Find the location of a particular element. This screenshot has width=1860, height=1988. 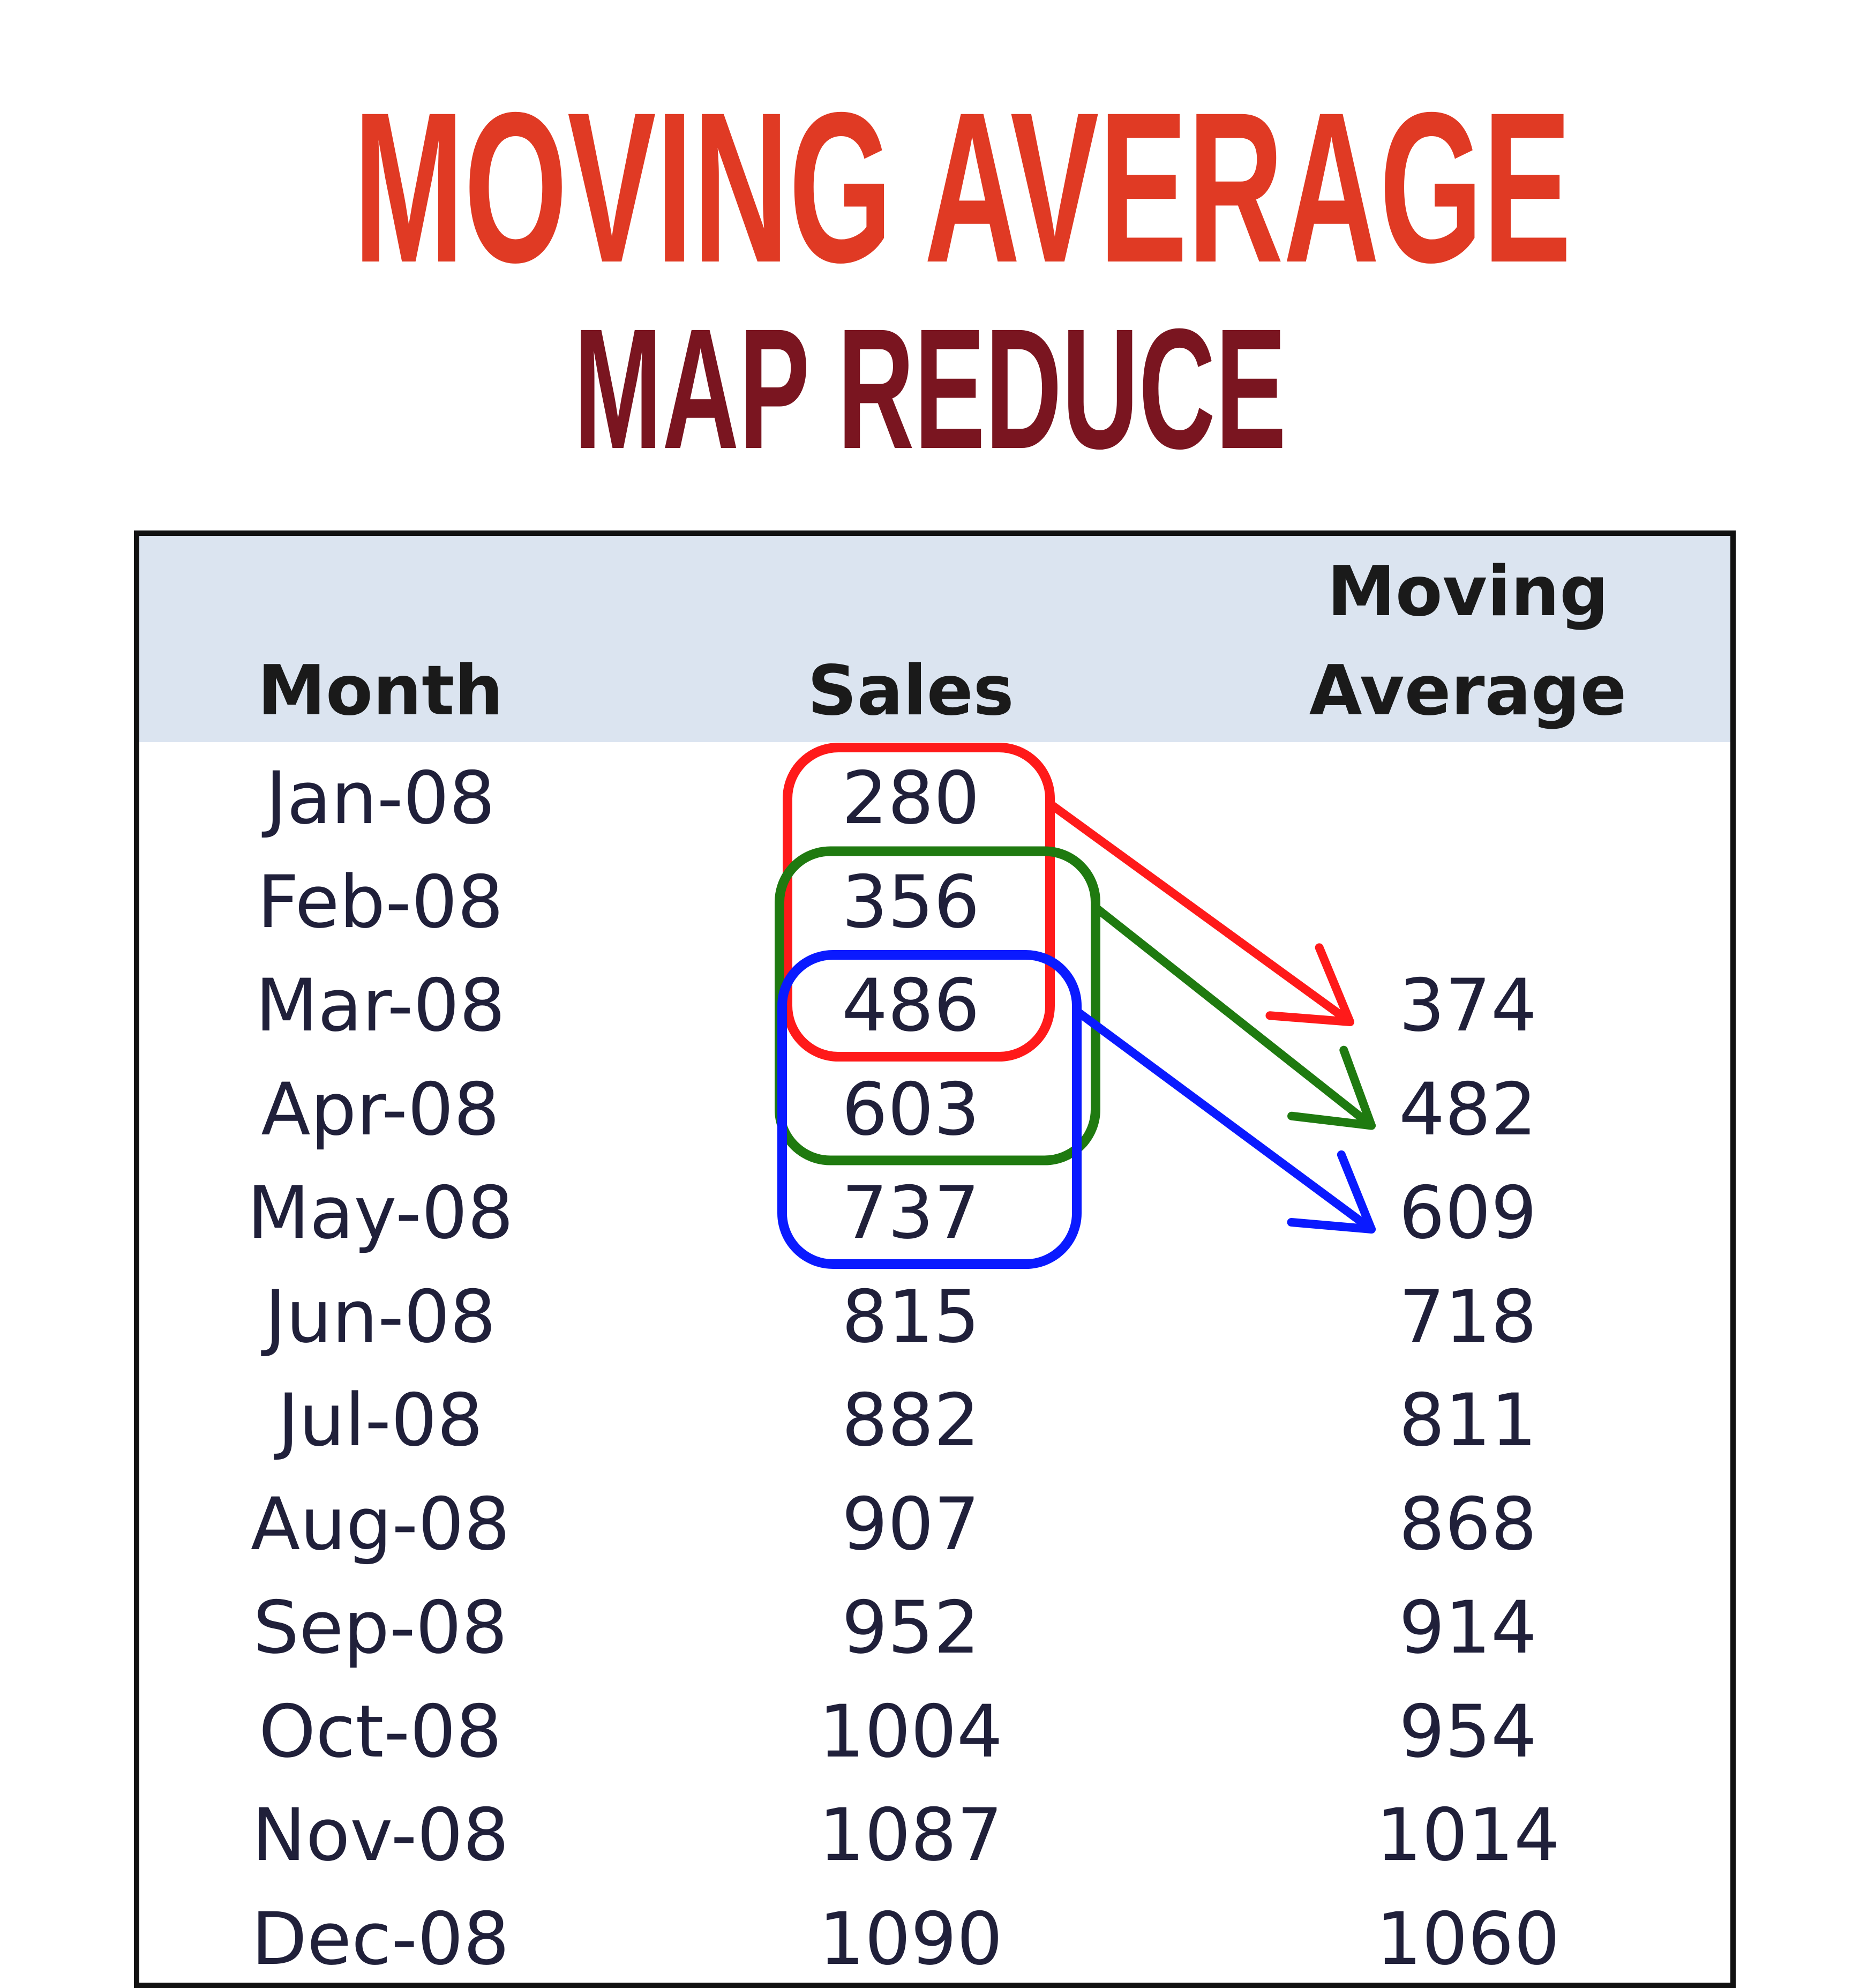

header-month: Month is located at coordinates (380, 691).